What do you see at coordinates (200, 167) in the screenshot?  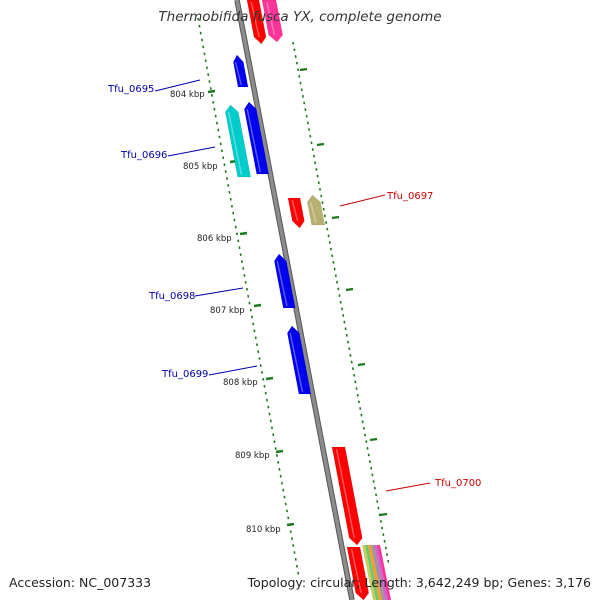 I see `scale-label: 805 kbp` at bounding box center [200, 167].